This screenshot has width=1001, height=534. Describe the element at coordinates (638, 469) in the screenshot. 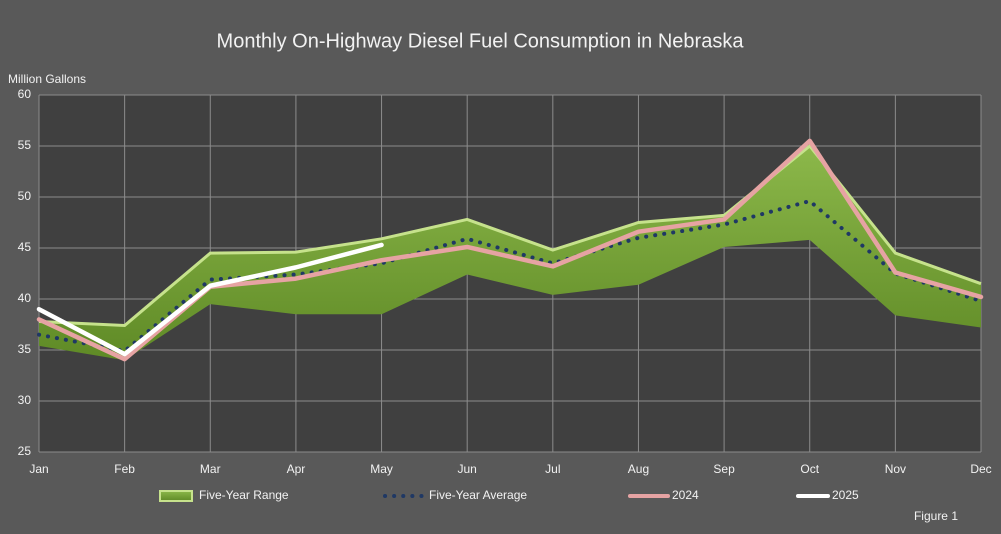

I see `x-tick-label: Aug` at that location.